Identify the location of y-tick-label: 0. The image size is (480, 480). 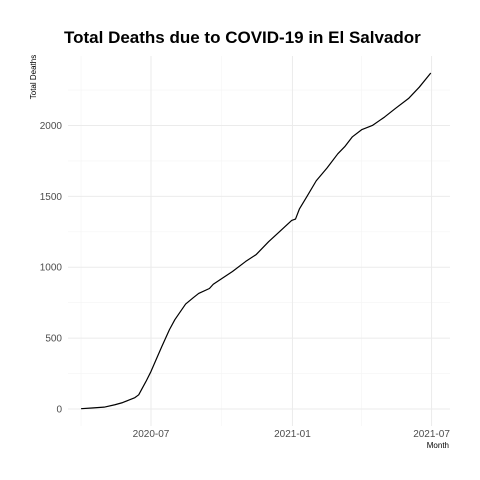
(59, 409).